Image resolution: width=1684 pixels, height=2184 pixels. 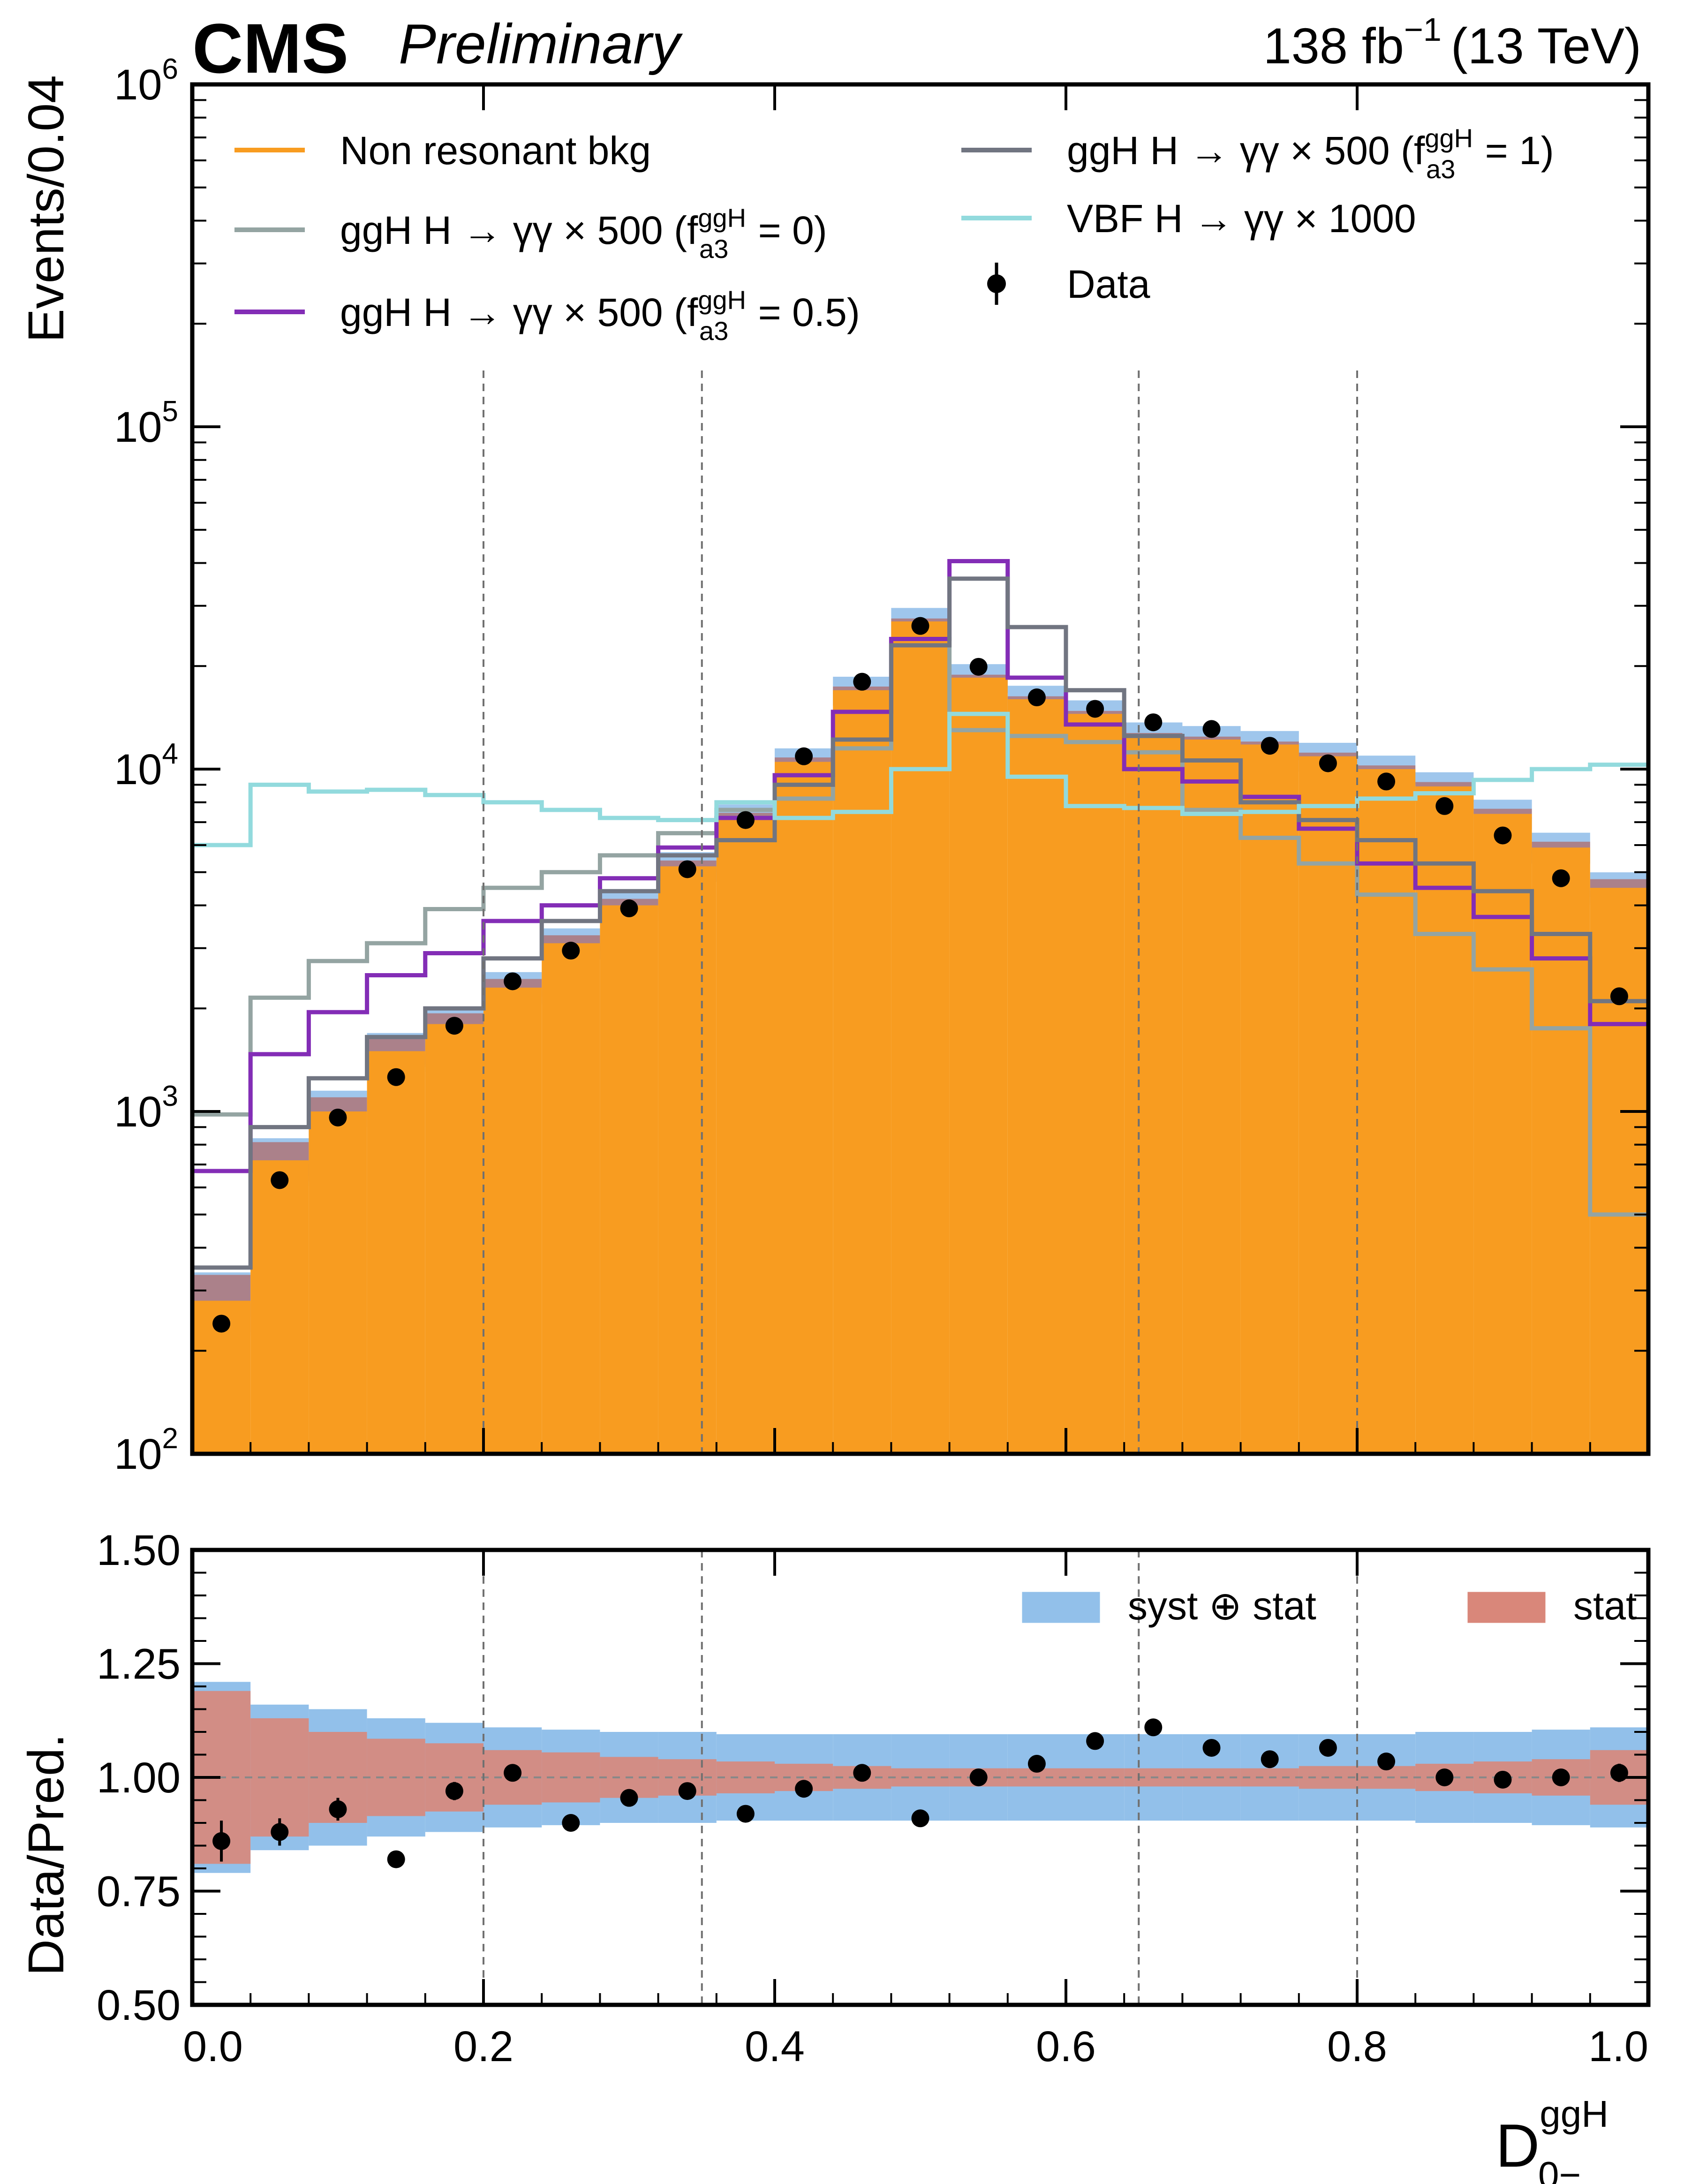 I want to click on main-y-axis-title: Events/0.04, so click(x=46, y=208).